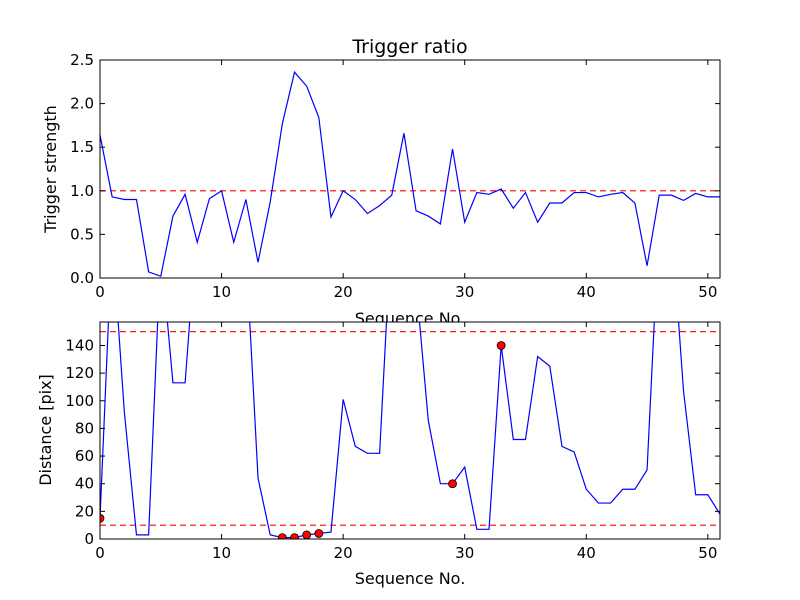 This screenshot has width=800, height=600. Describe the element at coordinates (79, 373) in the screenshot. I see `y-tick-label: 120` at that location.